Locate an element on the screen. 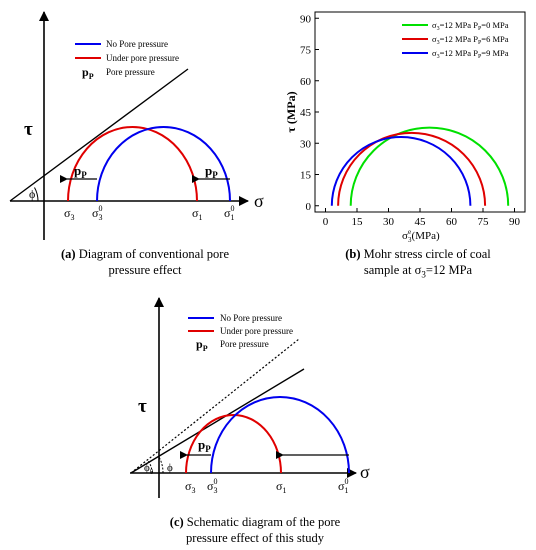  panel-a-phi-label: ϕ is located at coordinates (32, 194).